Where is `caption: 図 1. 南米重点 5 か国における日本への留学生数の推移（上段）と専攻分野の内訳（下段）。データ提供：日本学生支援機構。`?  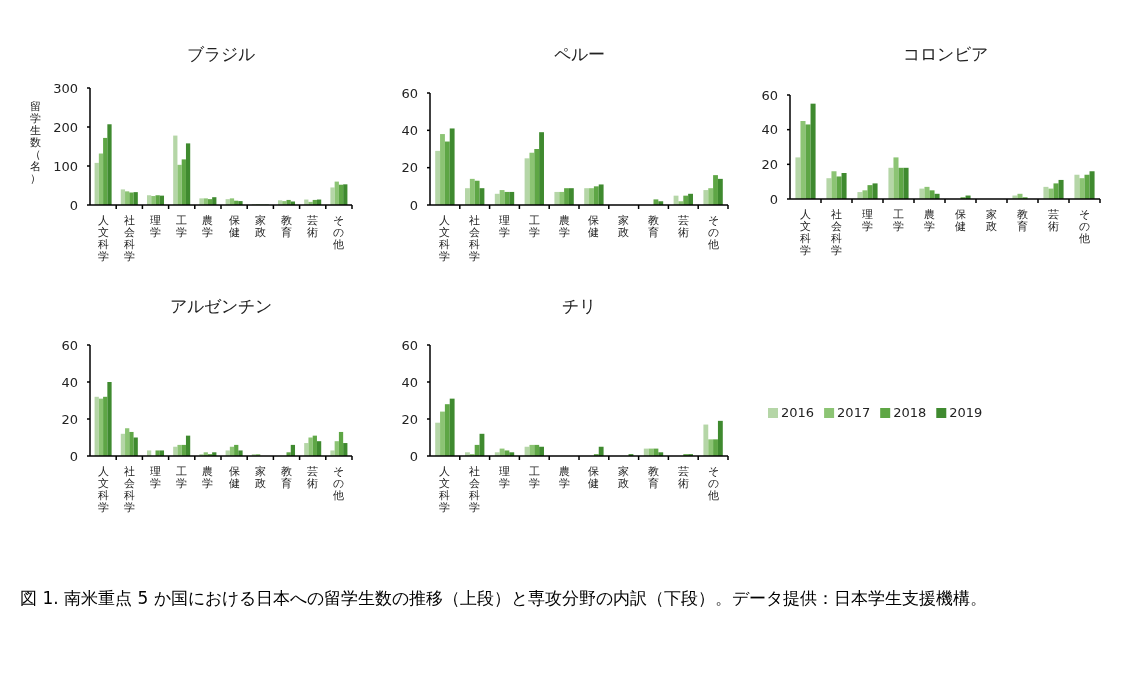 caption: 図 1. 南米重点 5 か国における日本への留学生数の推移（上段）と専攻分野の内訳（下段）。データ提供：日本学生支援機構。 is located at coordinates (504, 598).